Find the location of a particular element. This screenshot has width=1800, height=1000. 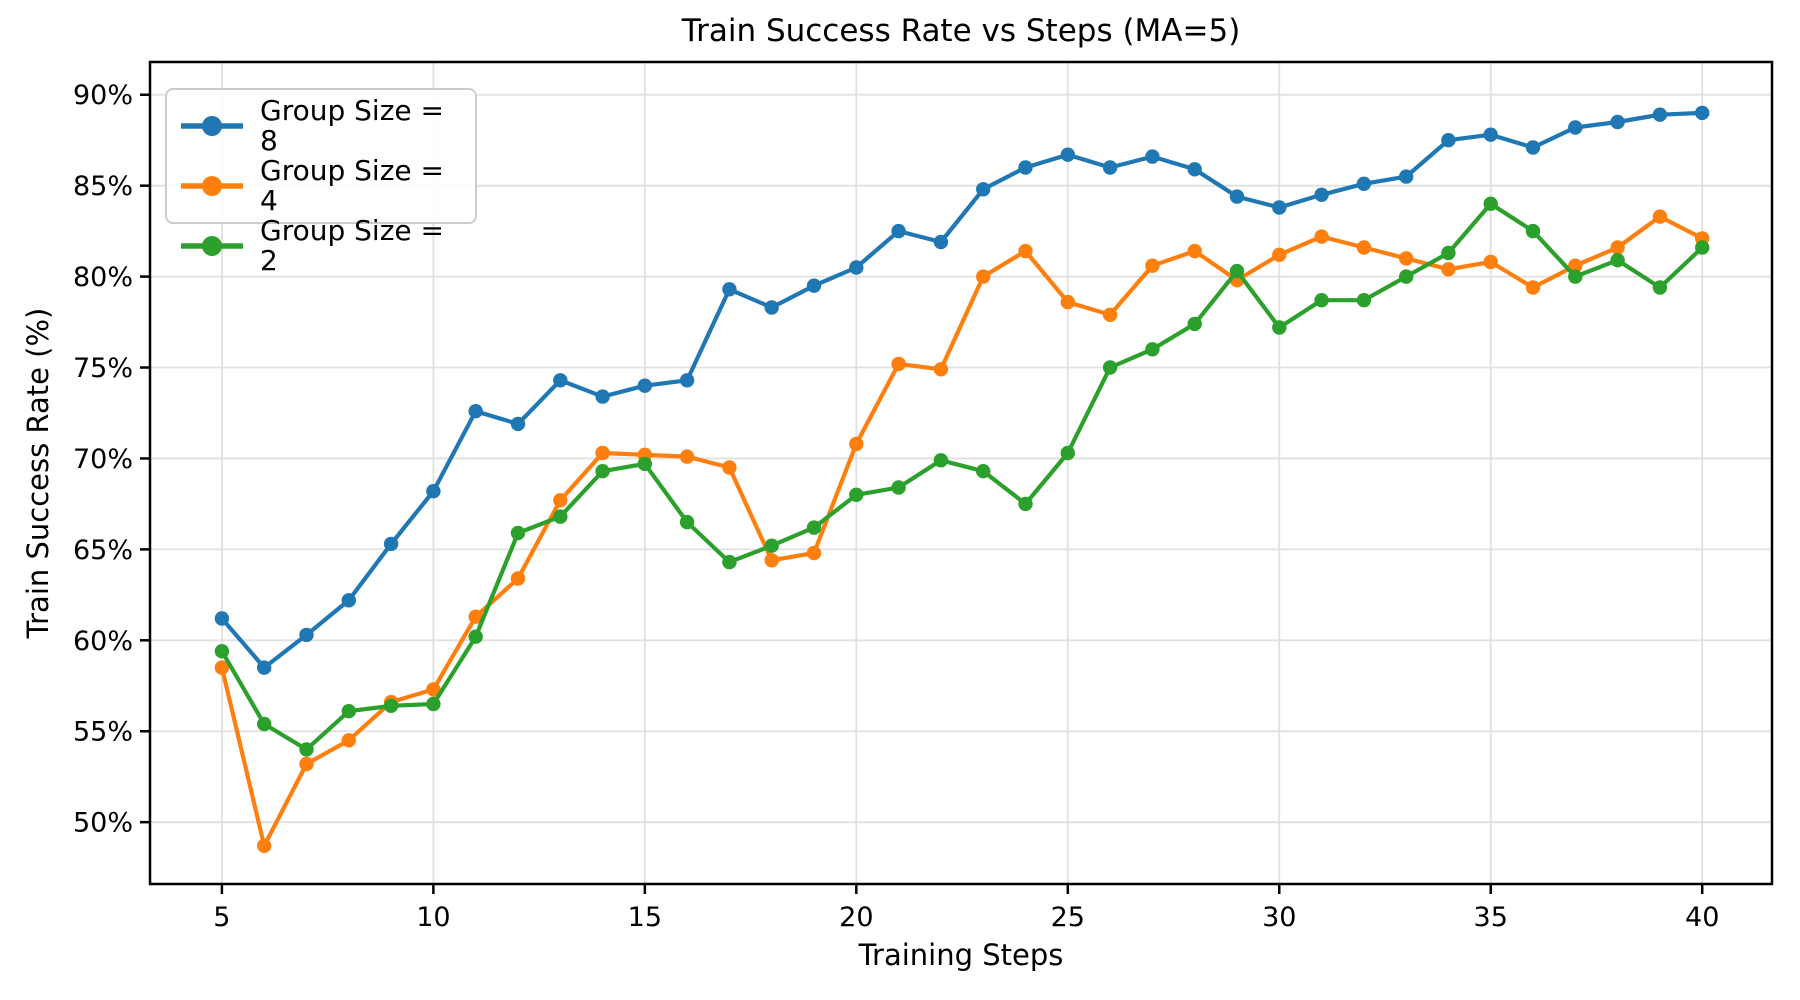

x-axis-label: Training Steps is located at coordinates (961, 955).